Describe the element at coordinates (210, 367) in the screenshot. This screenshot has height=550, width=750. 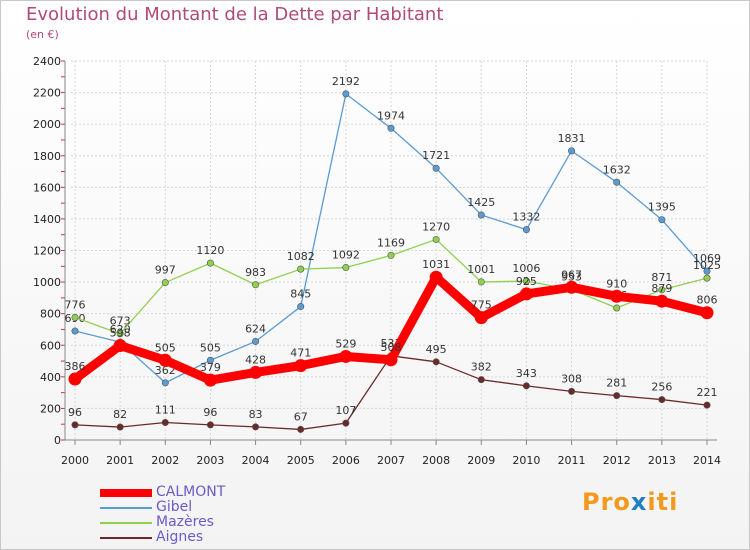
I see `data-label-calmont: 379` at that location.